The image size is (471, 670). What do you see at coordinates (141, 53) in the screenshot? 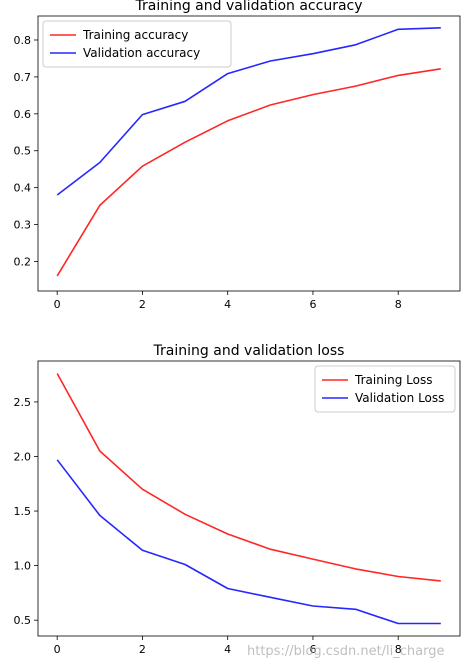
I see `legend-label: Validation accuracy` at bounding box center [141, 53].